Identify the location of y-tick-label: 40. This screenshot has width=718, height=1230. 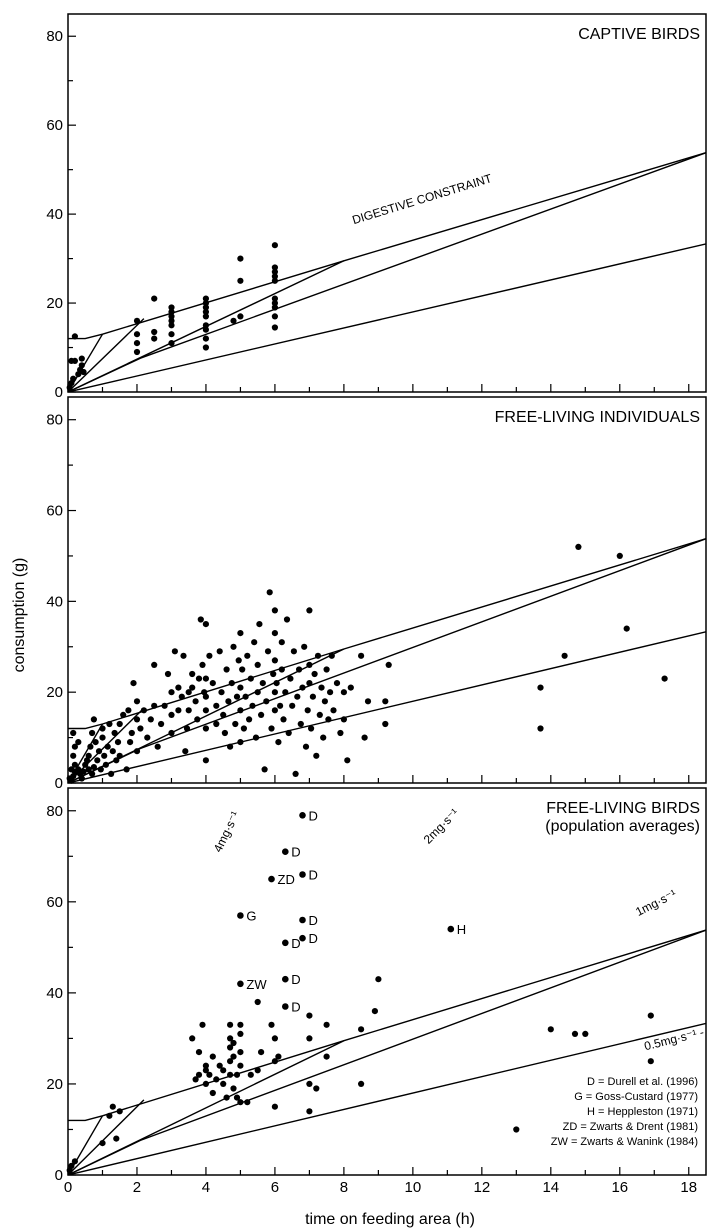
(54, 993).